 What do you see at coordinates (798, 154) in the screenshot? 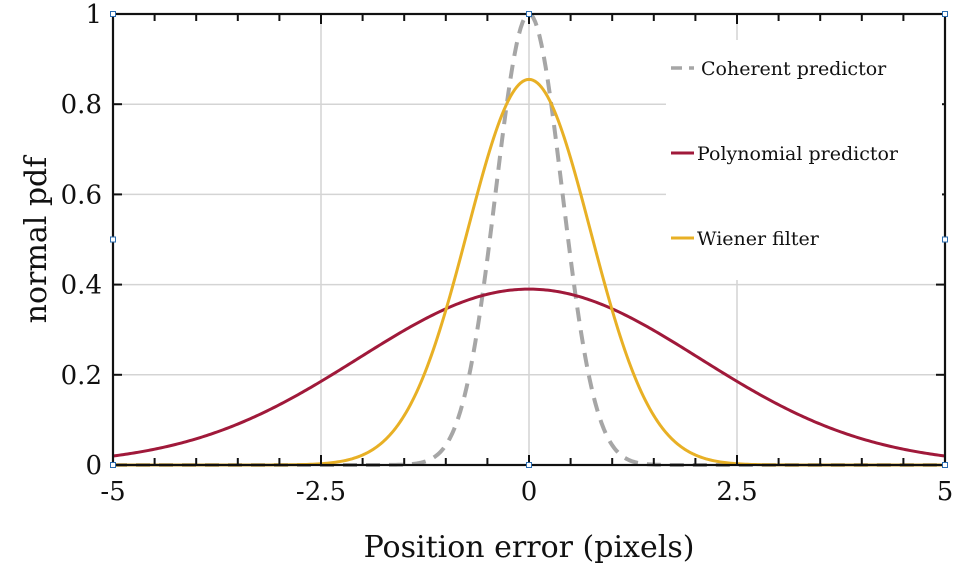
I see `legend-label-polynomial-predictor: Polynomial predictor` at bounding box center [798, 154].